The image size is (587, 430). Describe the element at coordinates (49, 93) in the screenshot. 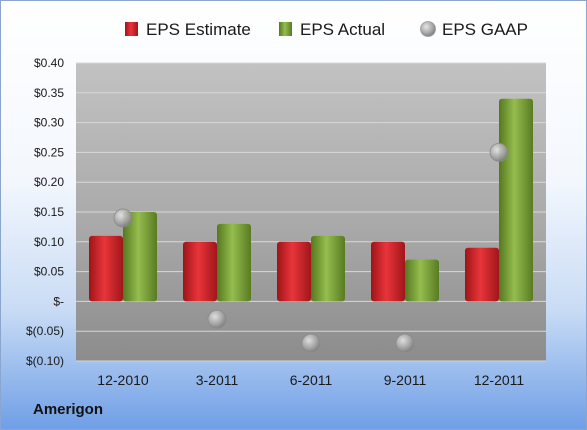

I see `y-tick-label: $0.35` at that location.